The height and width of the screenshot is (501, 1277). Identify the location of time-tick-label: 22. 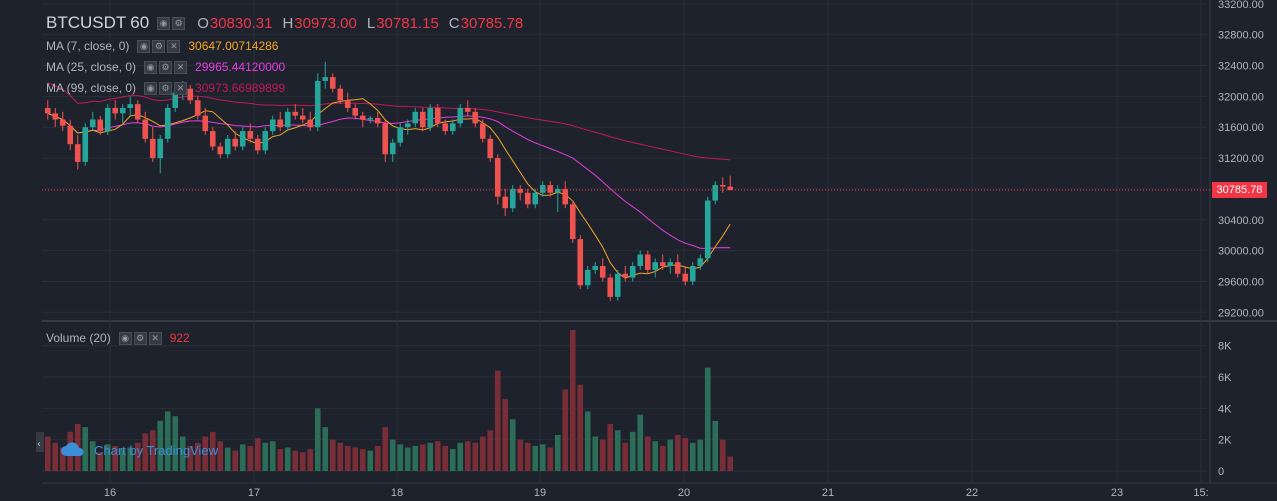
(972, 493).